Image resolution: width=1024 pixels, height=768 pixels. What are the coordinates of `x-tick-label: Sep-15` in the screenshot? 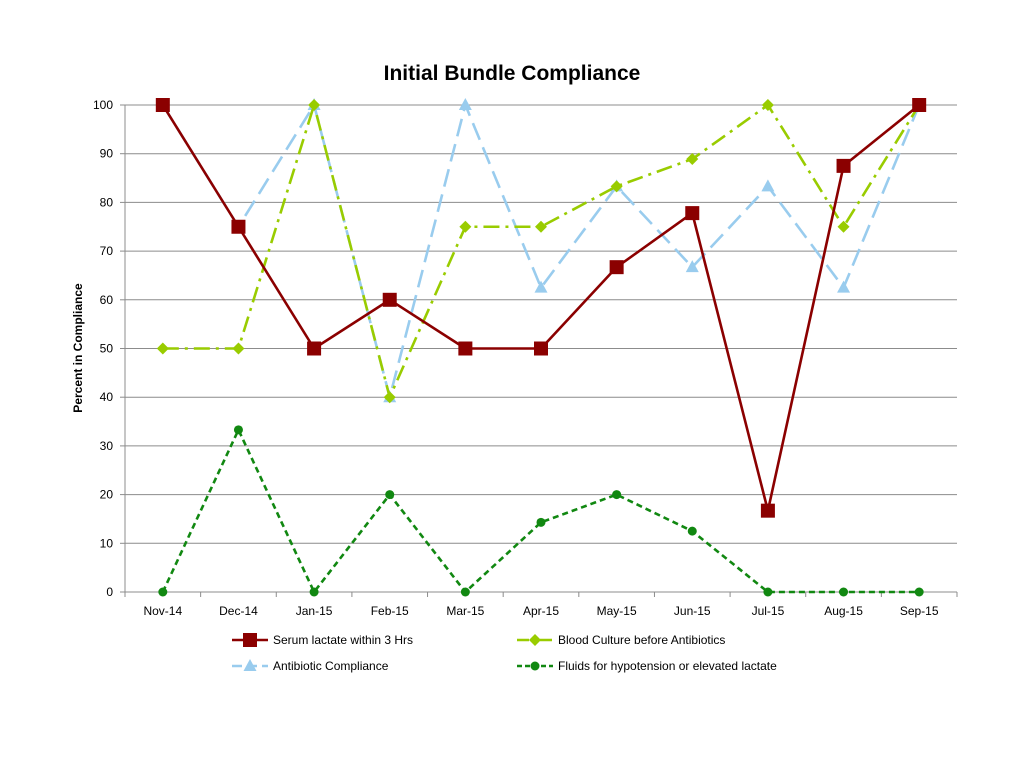 It's located at (919, 611).